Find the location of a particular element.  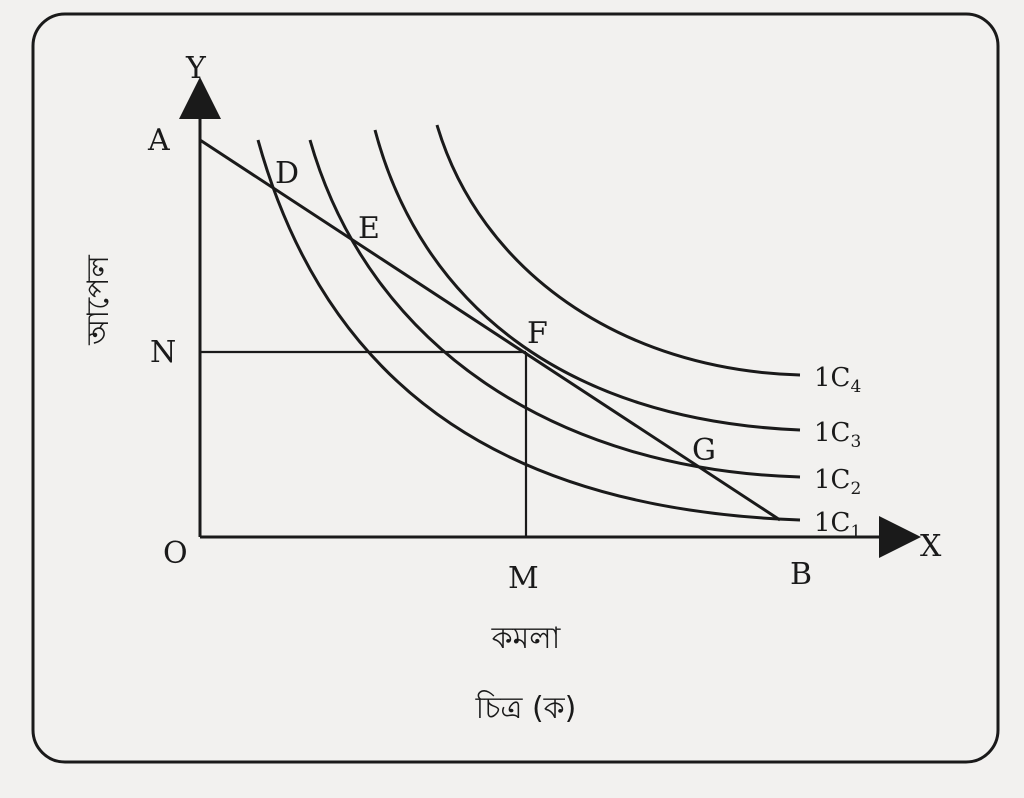

curve-label-ic4: 1C4 is located at coordinates (837, 380).